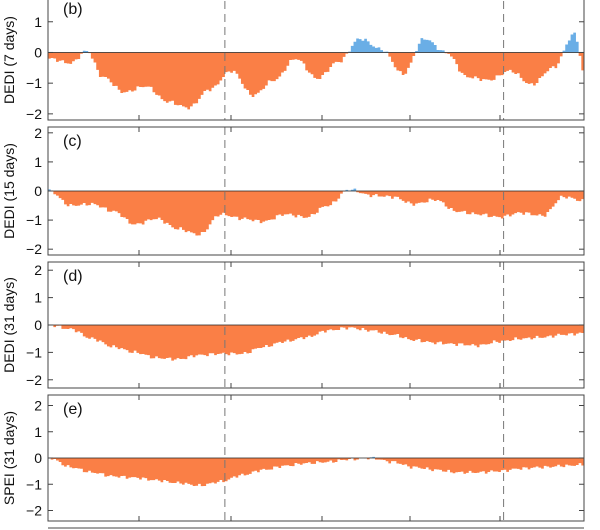 This screenshot has width=600, height=530. What do you see at coordinates (73, 409) in the screenshot?
I see `panel-label: (e)` at bounding box center [73, 409].